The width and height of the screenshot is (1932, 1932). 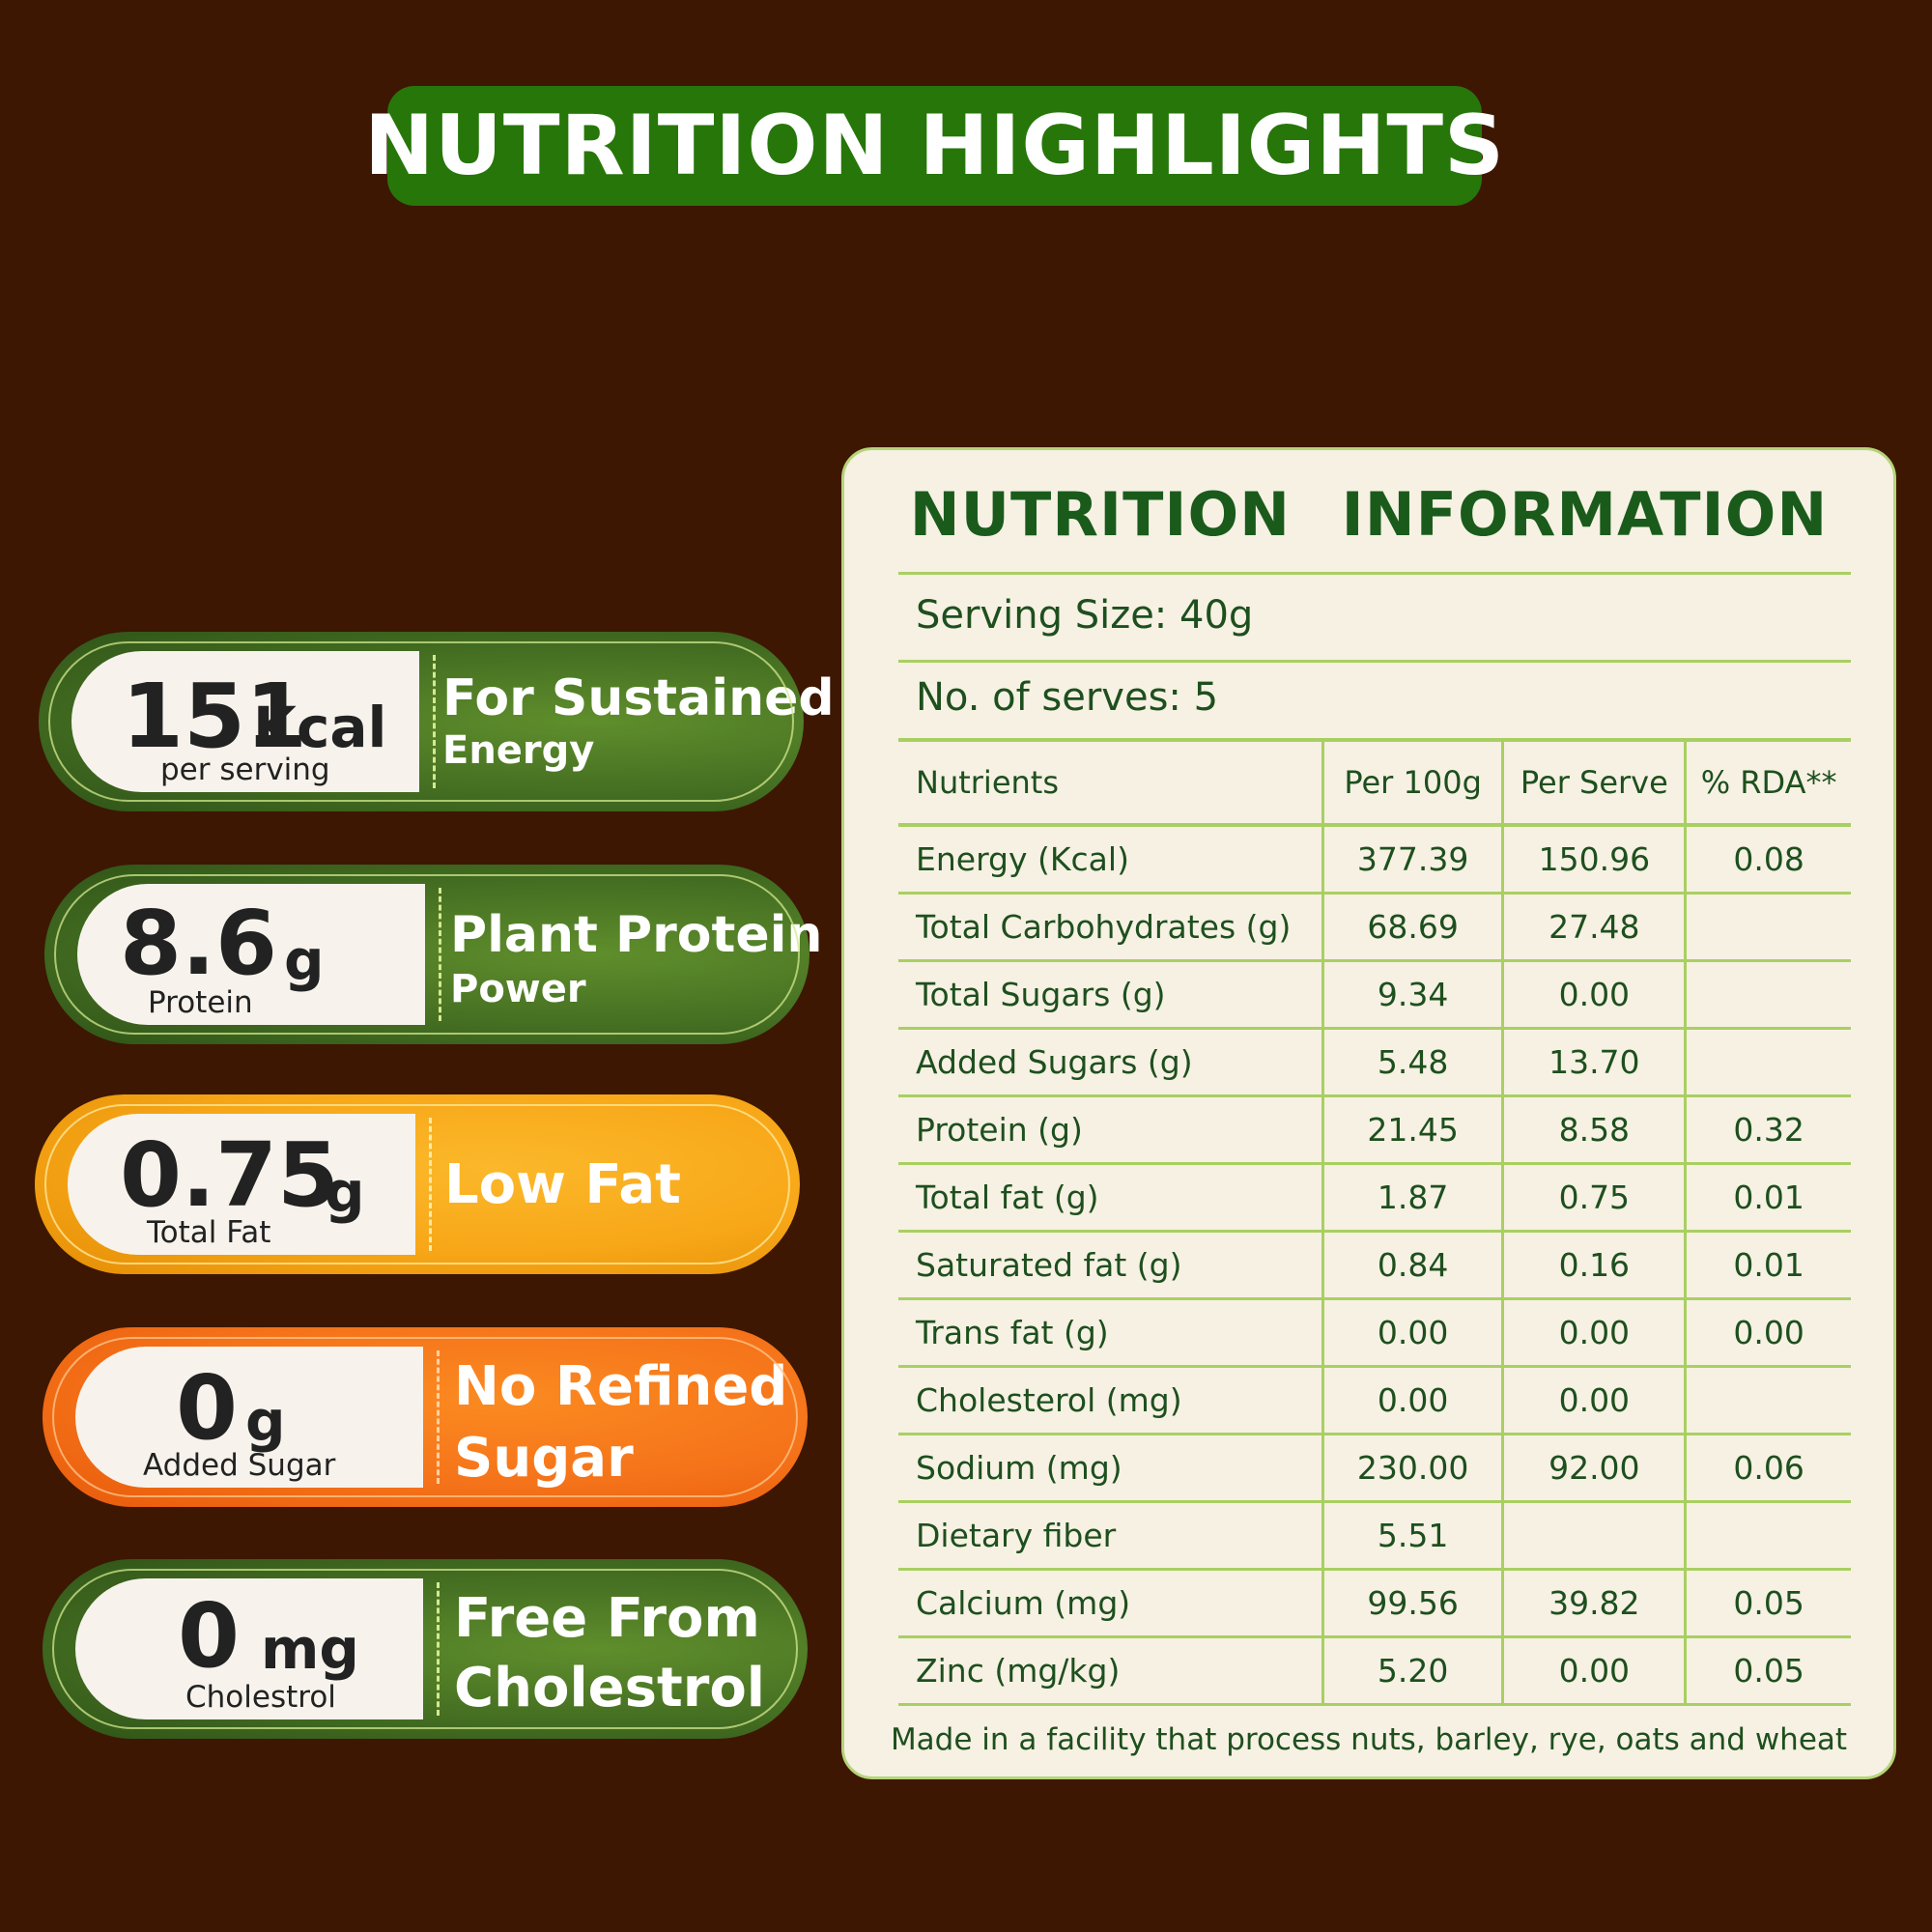 What do you see at coordinates (636, 935) in the screenshot?
I see `highlight-text-line1: Plant Protein` at bounding box center [636, 935].